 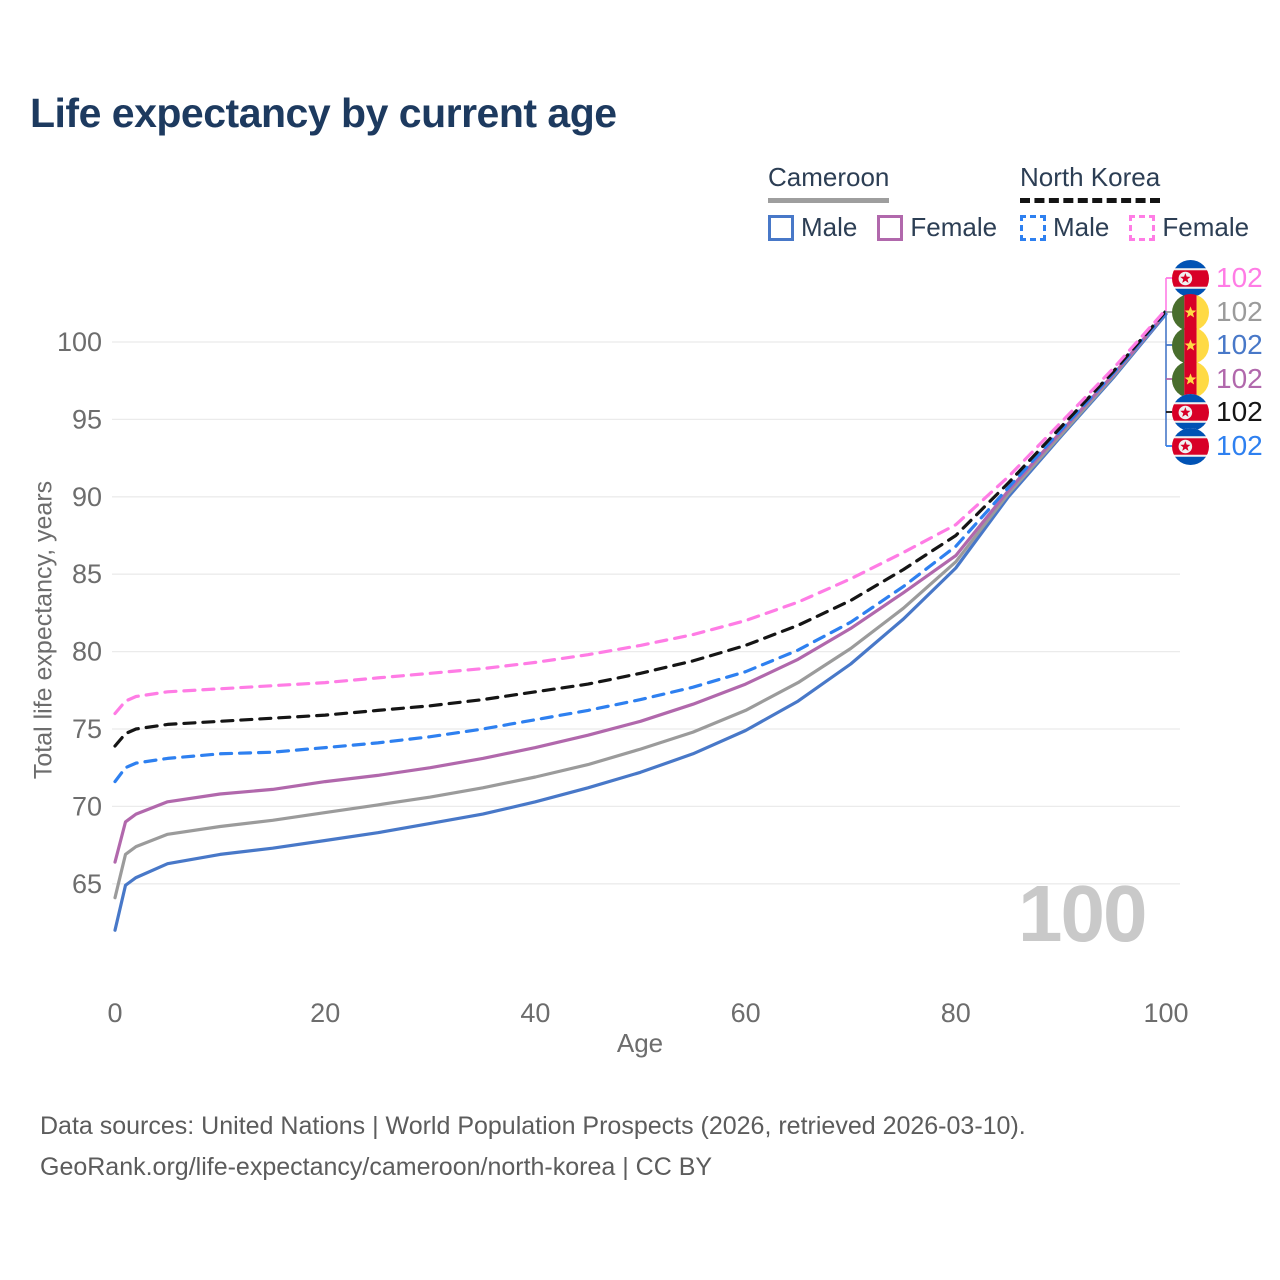 I want to click on y-tick-label: 95, so click(x=87, y=419).